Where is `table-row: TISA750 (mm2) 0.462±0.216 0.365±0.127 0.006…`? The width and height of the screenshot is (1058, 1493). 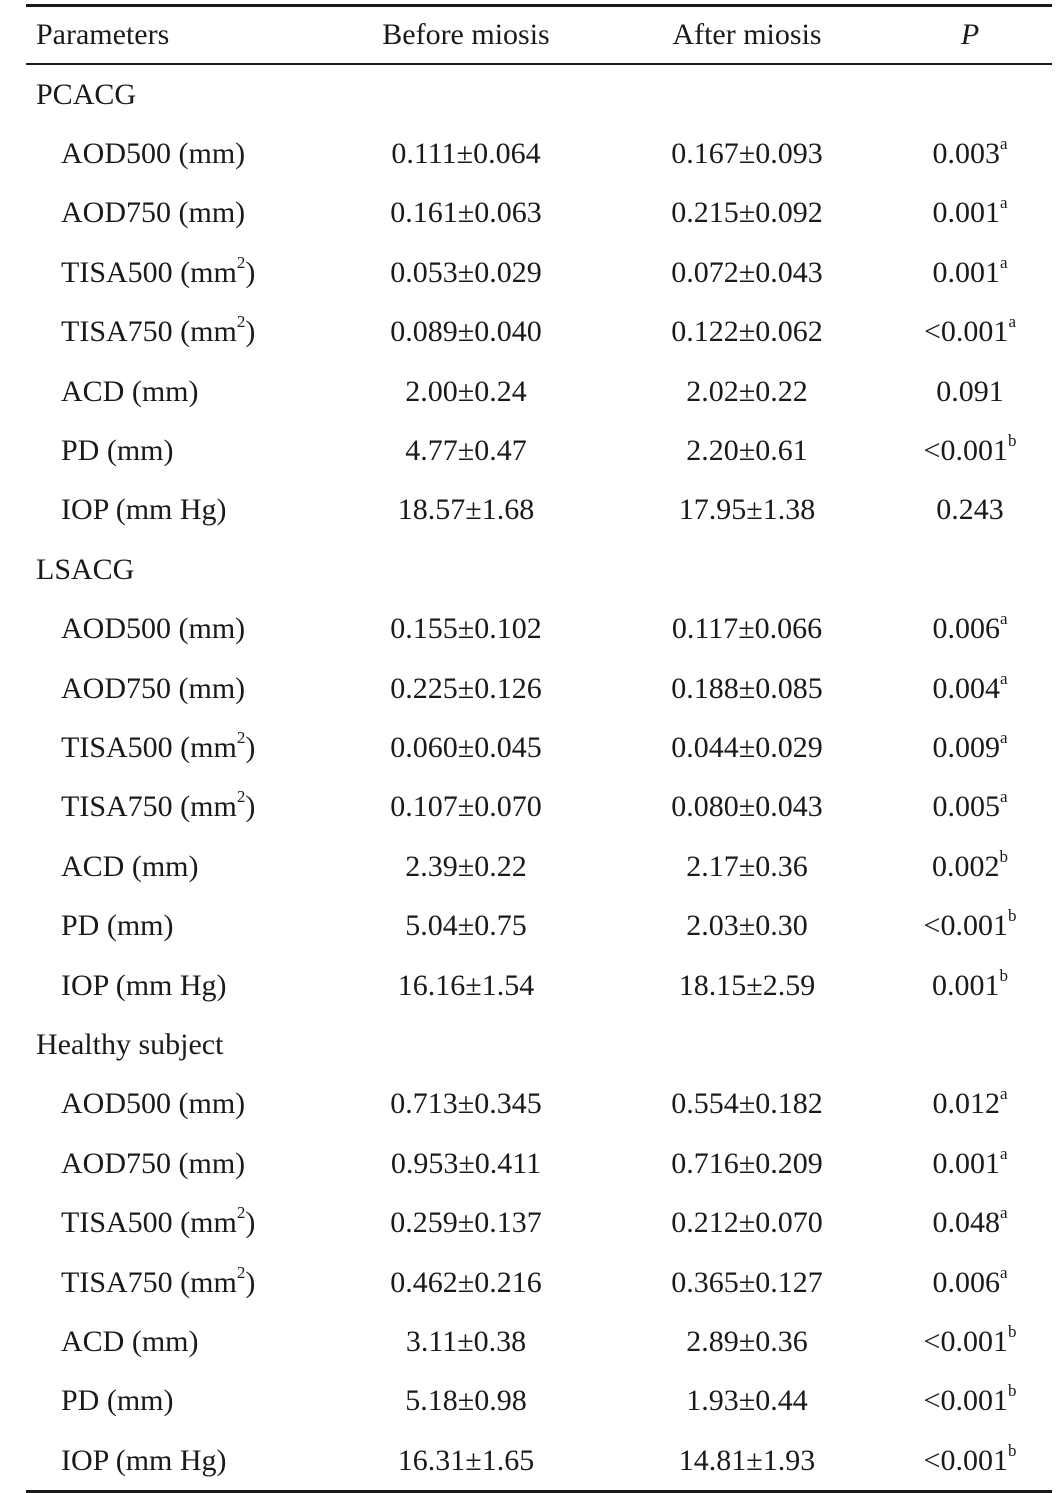
table-row: TISA750 (mm2) 0.462±0.216 0.365±0.127 0.006… is located at coordinates (539, 1282).